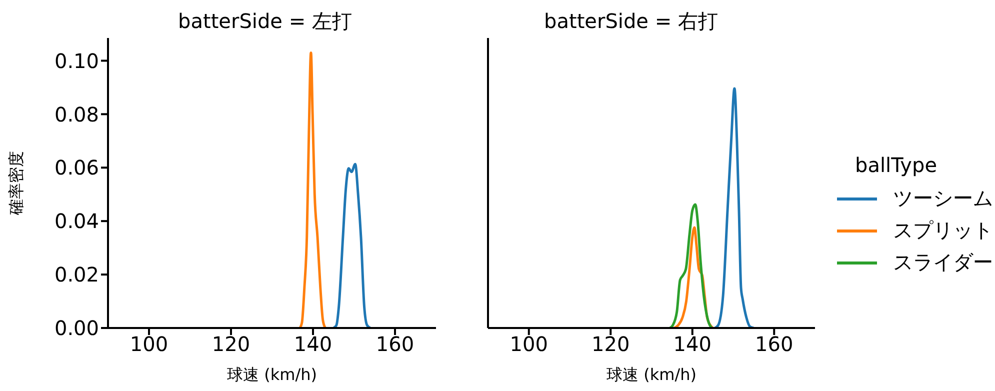  I want to click on chart-title: batterSide = 左打, so click(265, 21).